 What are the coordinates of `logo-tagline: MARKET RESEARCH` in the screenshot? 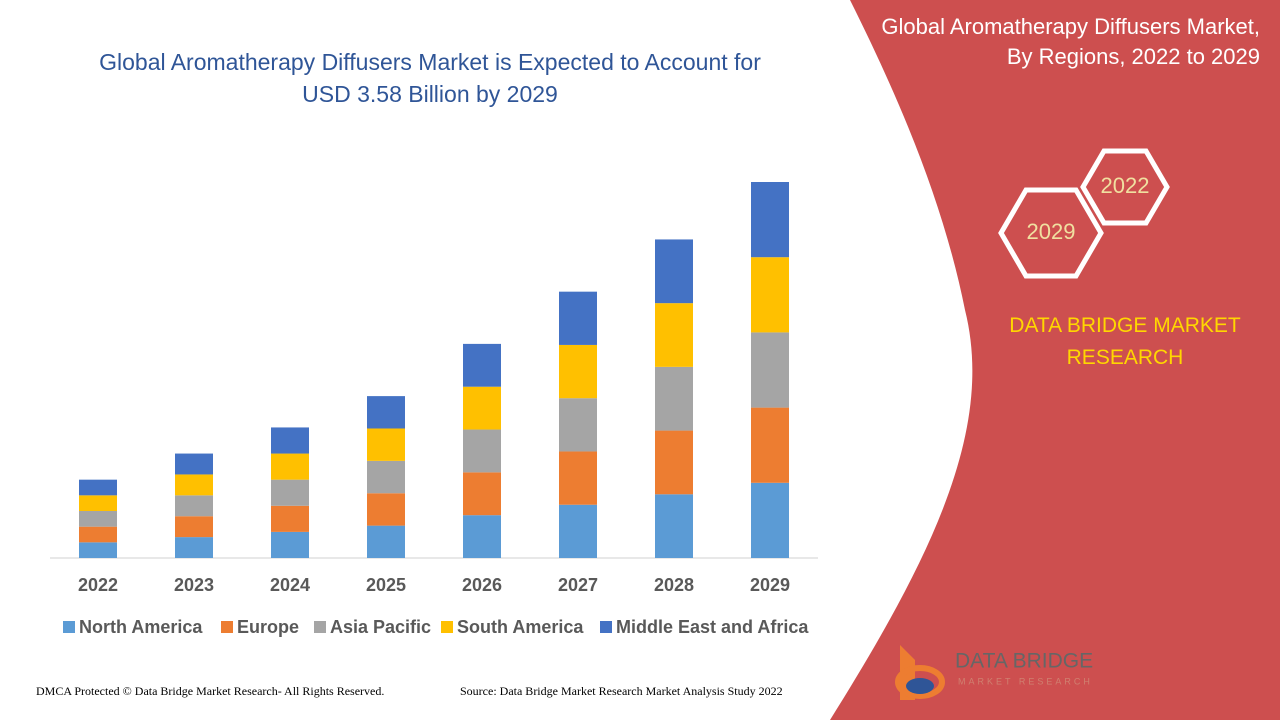 It's located at (1025, 681).